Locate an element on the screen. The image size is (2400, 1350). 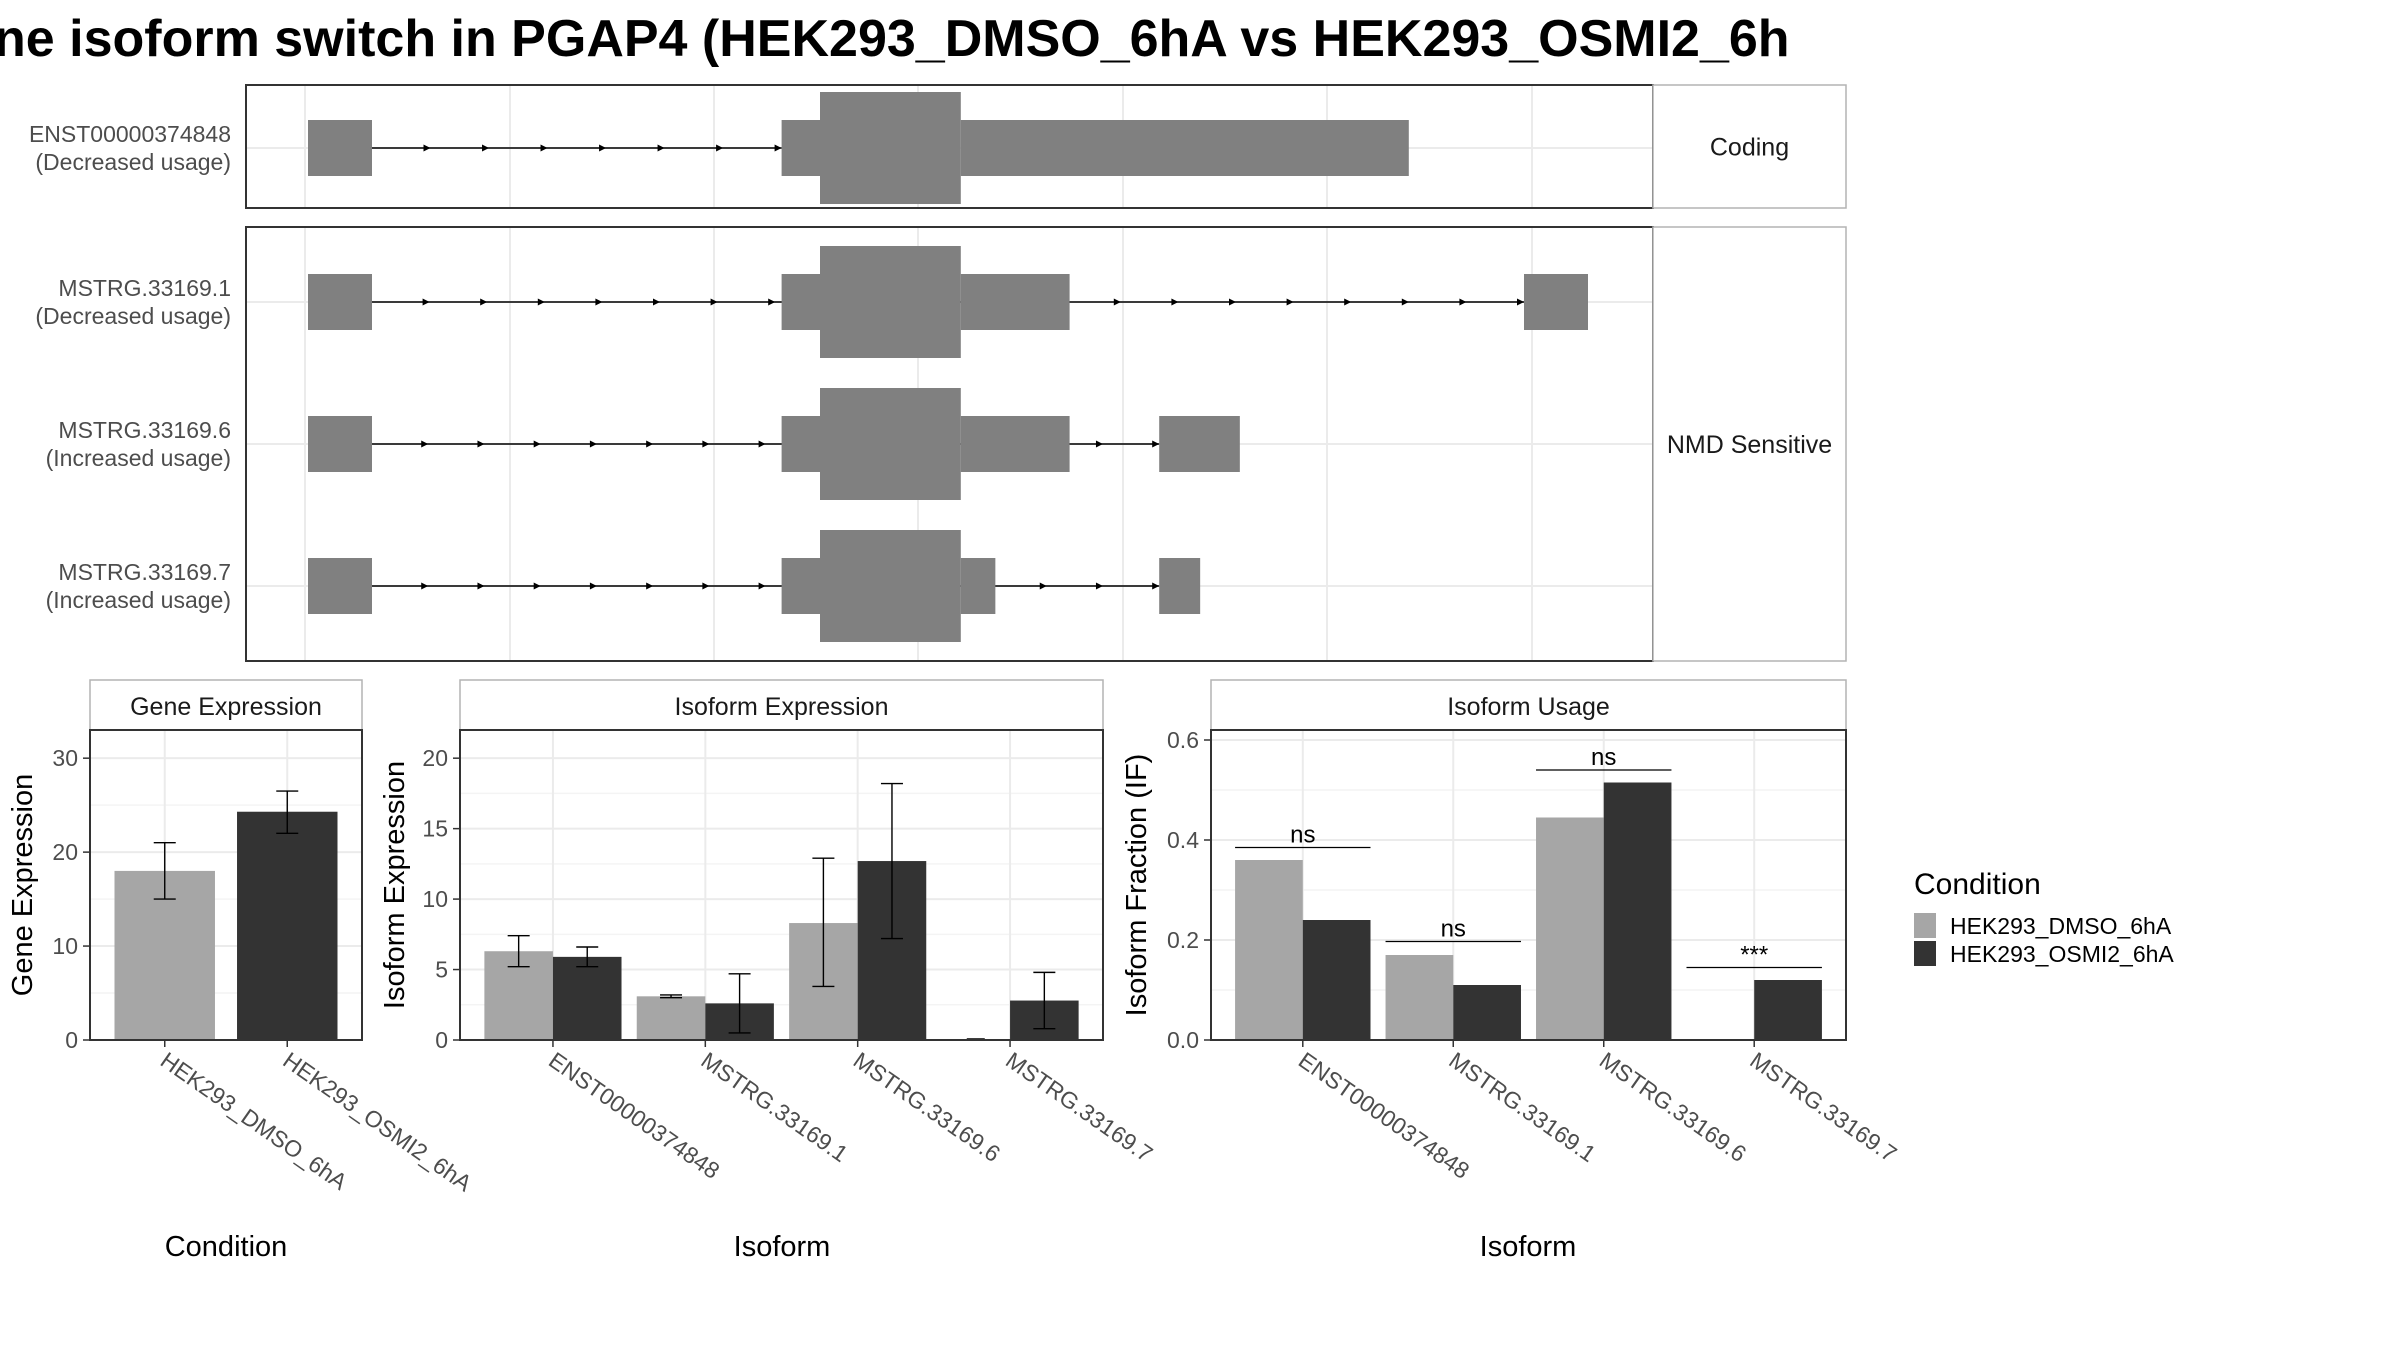
y-tick-label: 15 is located at coordinates (435, 829).